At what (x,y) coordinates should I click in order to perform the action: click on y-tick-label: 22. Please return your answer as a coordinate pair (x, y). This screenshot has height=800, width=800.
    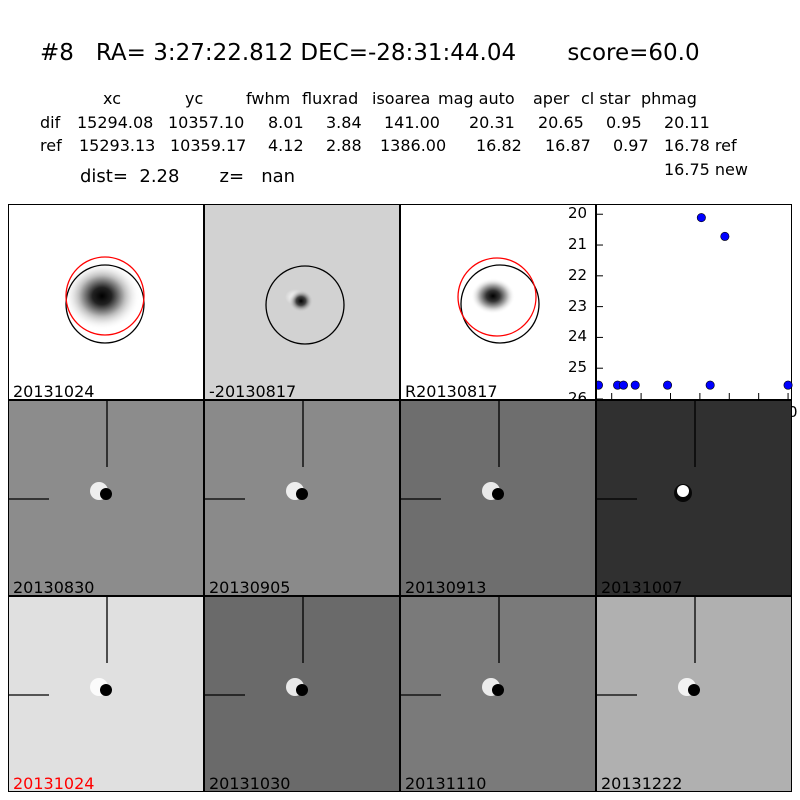
    Looking at the image, I should click on (578, 274).